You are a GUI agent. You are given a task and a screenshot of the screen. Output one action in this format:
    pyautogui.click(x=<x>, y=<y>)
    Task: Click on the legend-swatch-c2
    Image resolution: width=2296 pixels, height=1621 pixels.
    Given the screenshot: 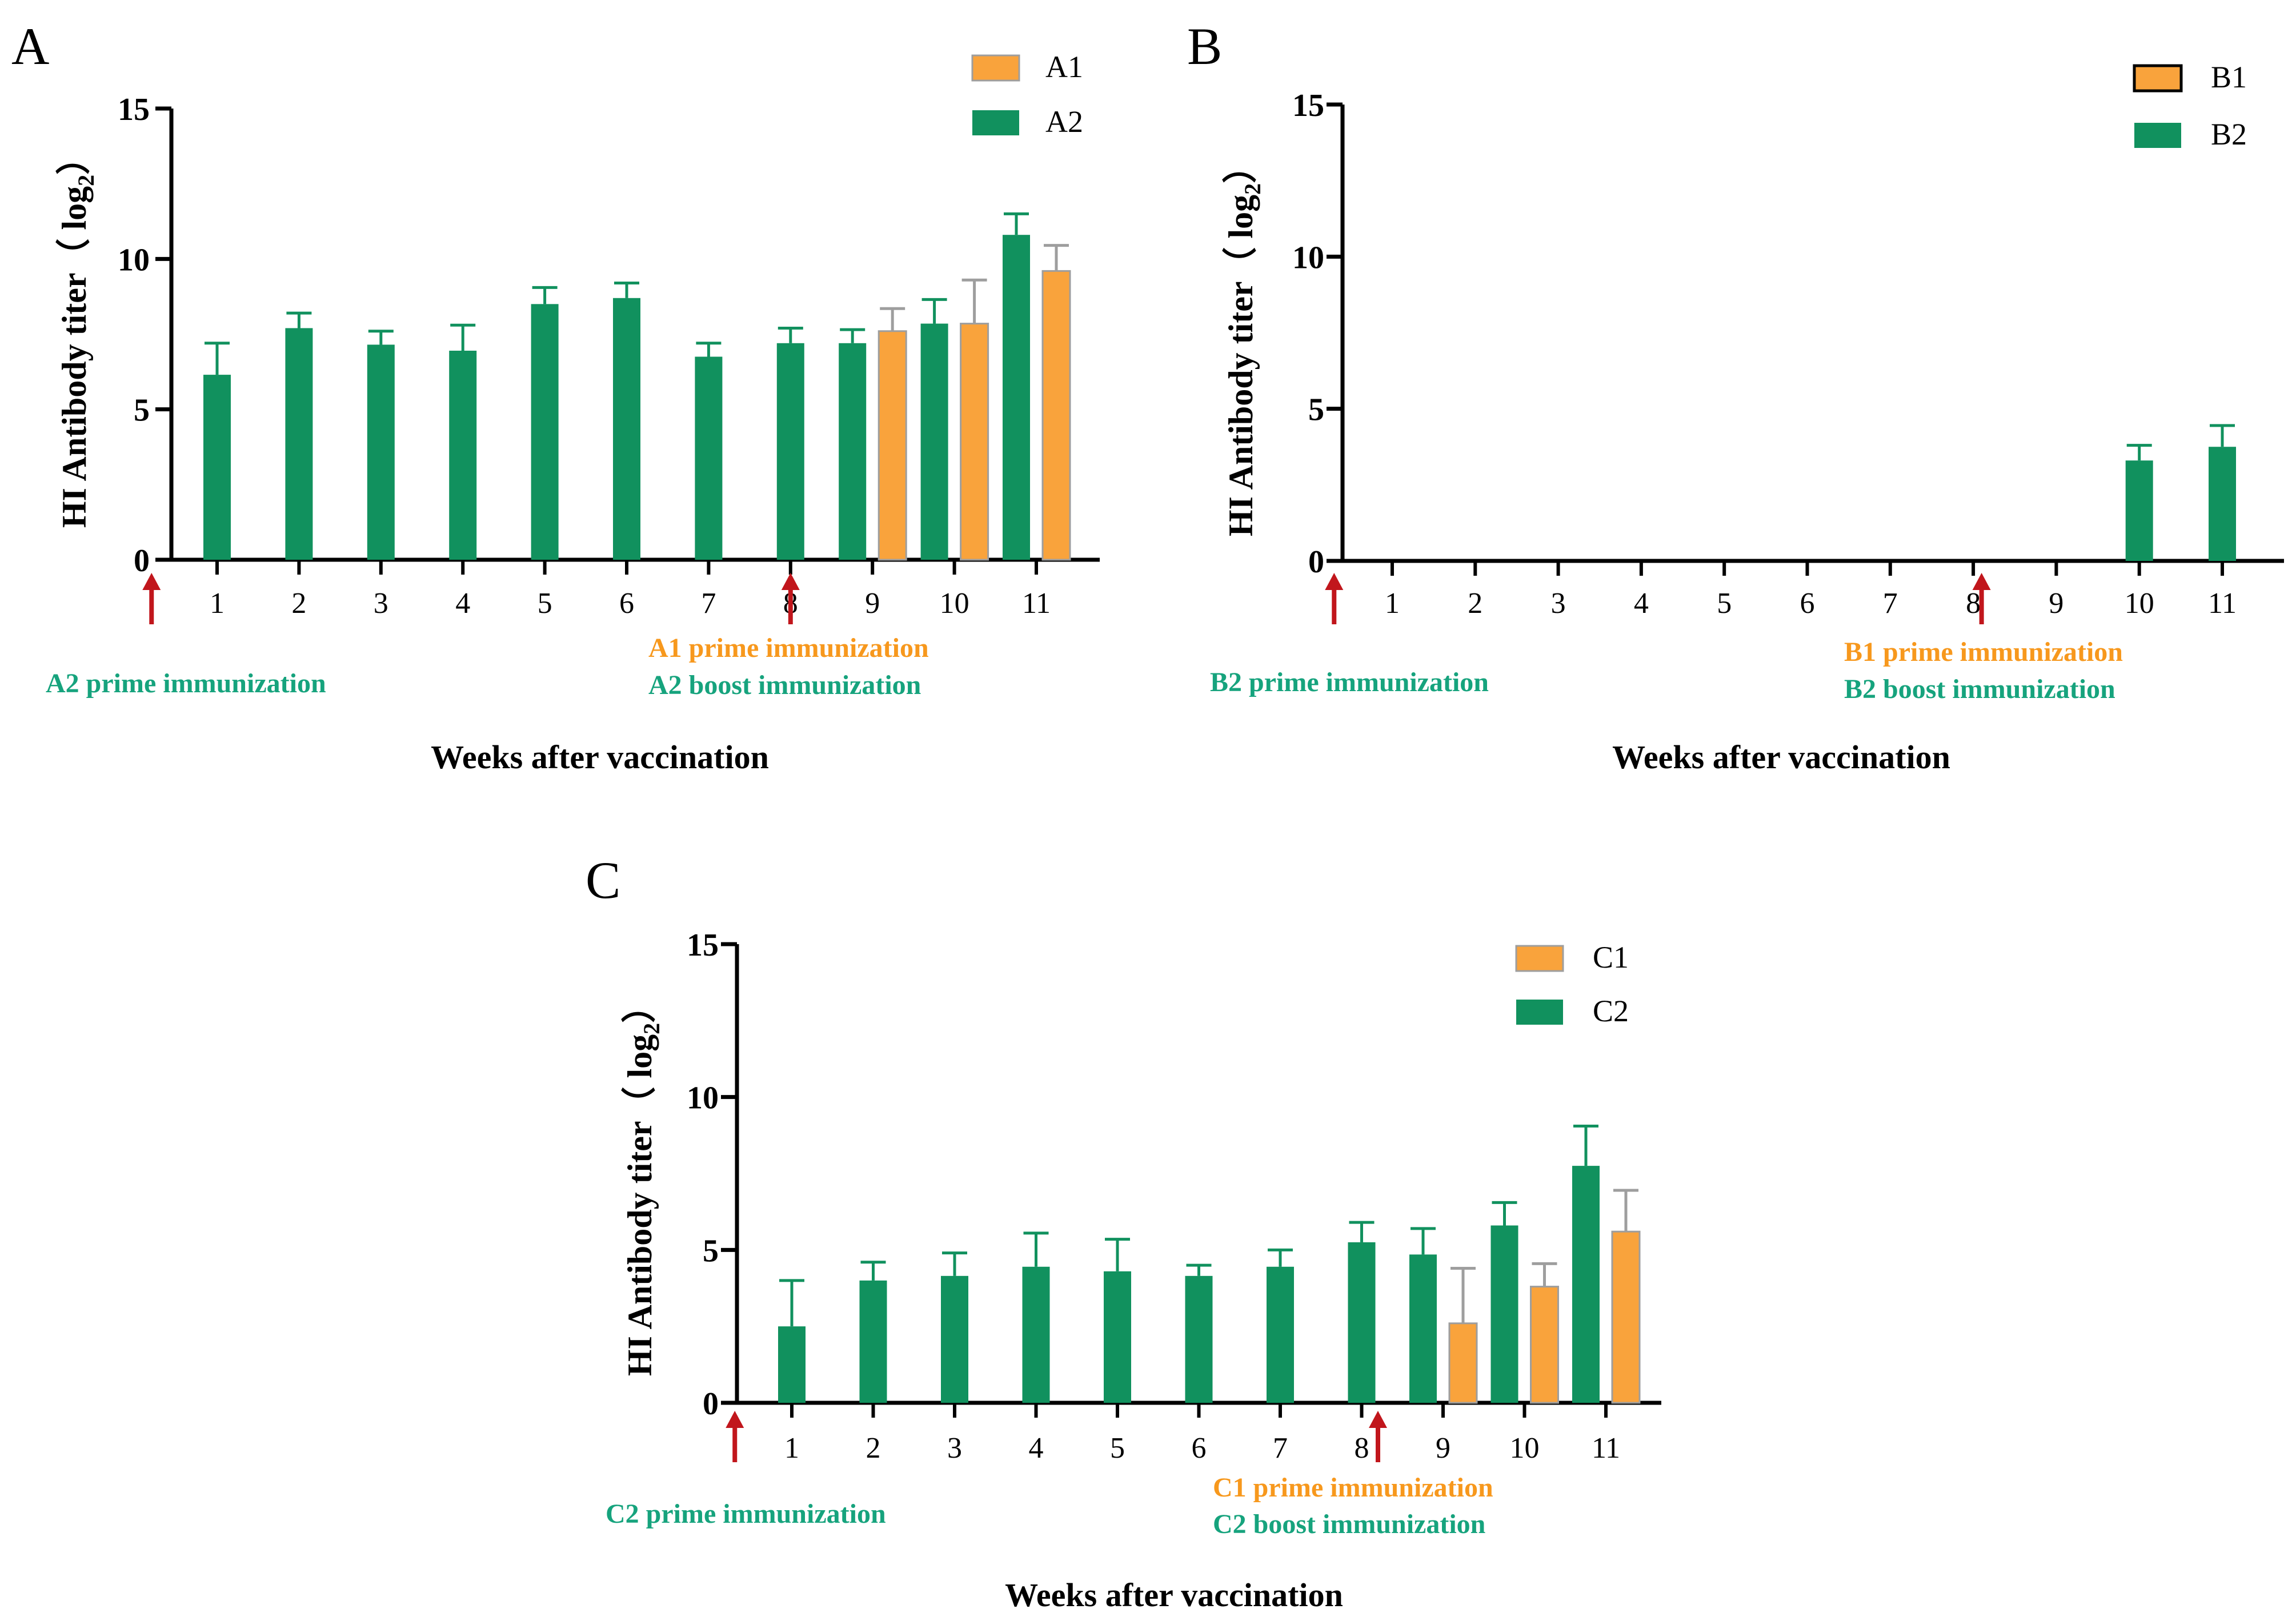 What is the action you would take?
    pyautogui.click(x=1540, y=1012)
    